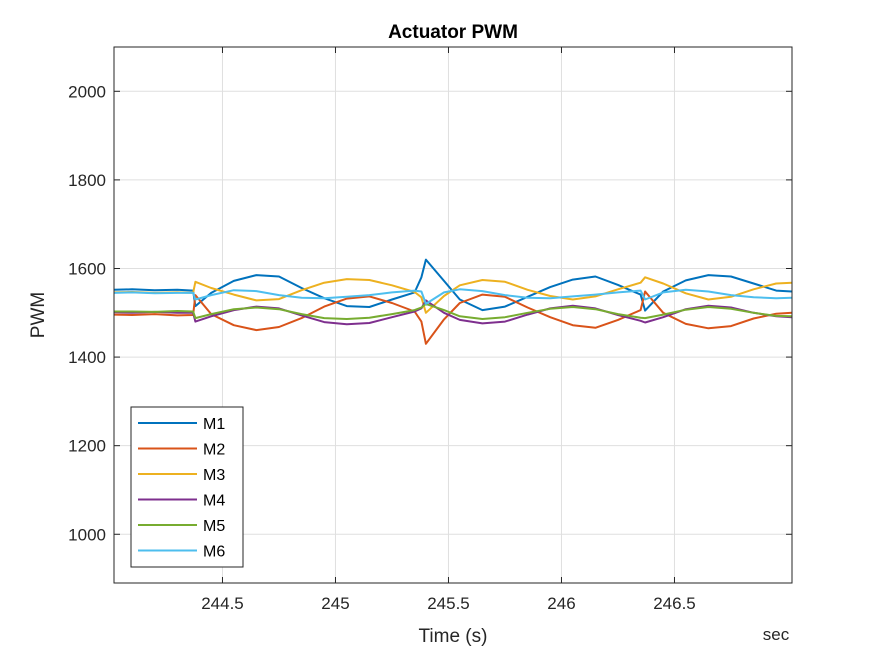 The height and width of the screenshot is (656, 875). Describe the element at coordinates (87, 180) in the screenshot. I see `y-tick-label: 1800` at that location.